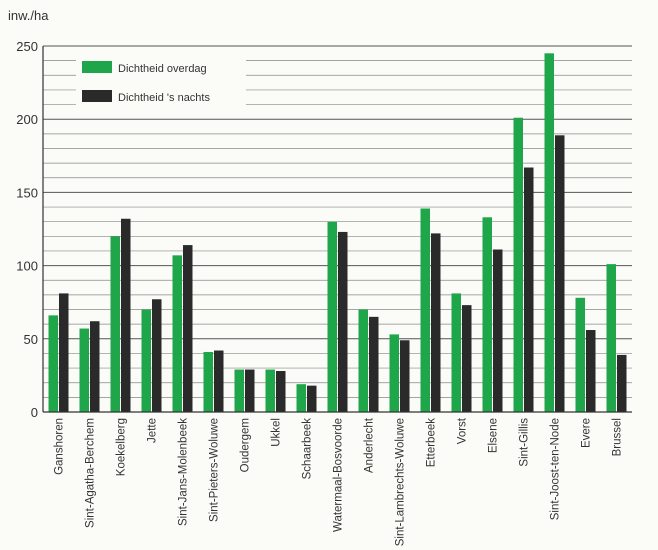 The image size is (658, 550). What do you see at coordinates (31, 339) in the screenshot?
I see `y-tick-label: 50` at bounding box center [31, 339].